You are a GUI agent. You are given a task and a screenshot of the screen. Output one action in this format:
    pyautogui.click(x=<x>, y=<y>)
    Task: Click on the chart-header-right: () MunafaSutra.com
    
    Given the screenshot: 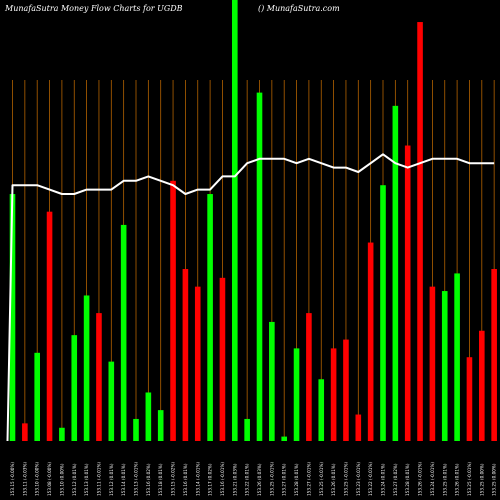 What is the action you would take?
    pyautogui.click(x=299, y=8)
    